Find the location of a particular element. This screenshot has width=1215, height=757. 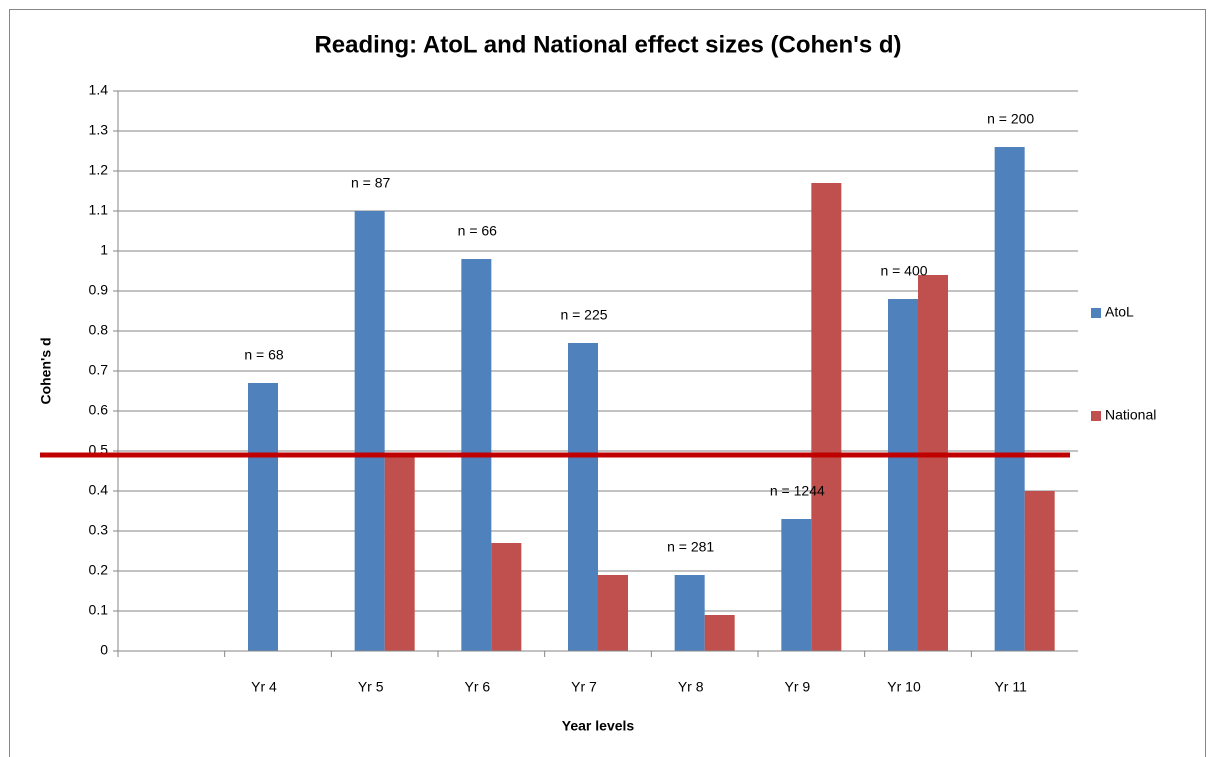

data-annotation: n = 200 is located at coordinates (1010, 119).